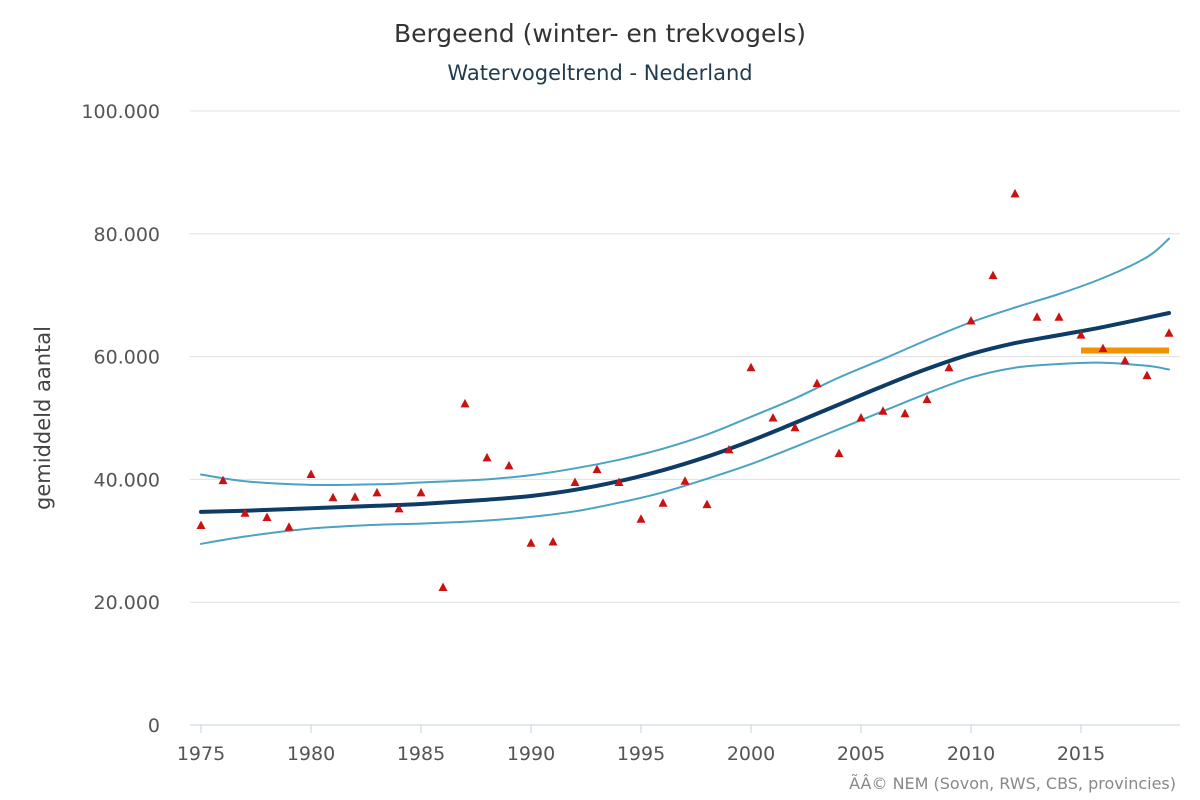 The image size is (1200, 800). I want to click on x-tick-label: 1990, so click(531, 754).